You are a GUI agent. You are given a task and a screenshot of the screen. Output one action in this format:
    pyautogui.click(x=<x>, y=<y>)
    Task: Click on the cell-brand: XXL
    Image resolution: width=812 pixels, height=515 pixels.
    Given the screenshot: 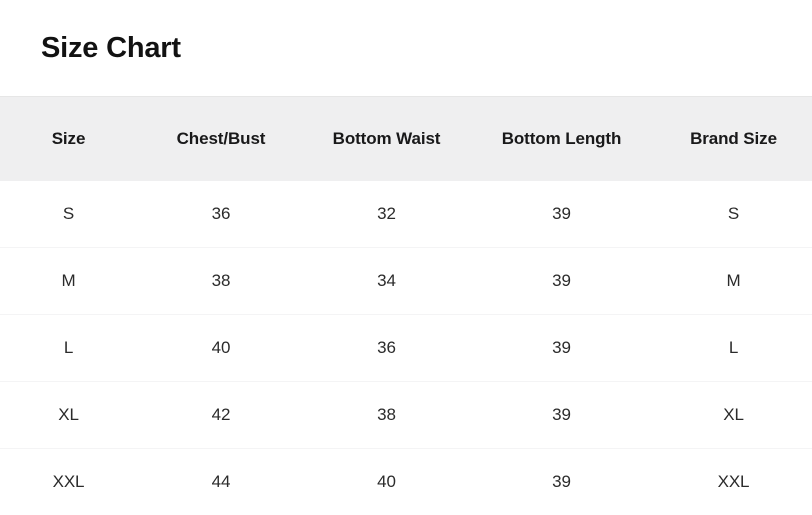 What is the action you would take?
    pyautogui.click(x=733, y=482)
    